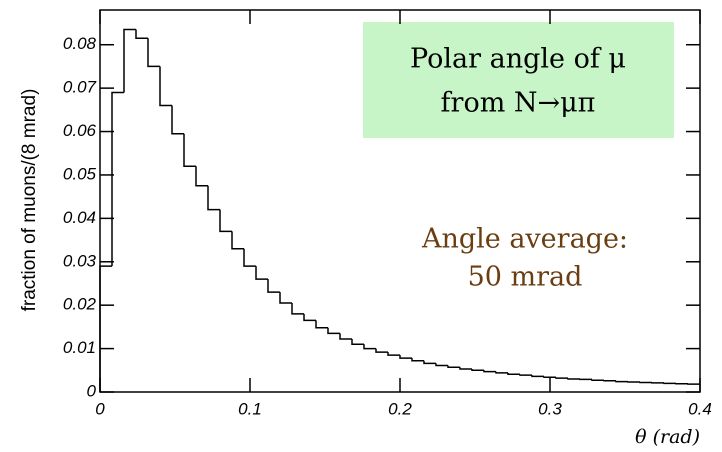  I want to click on y-tick-label: 0.01, so click(79, 347).